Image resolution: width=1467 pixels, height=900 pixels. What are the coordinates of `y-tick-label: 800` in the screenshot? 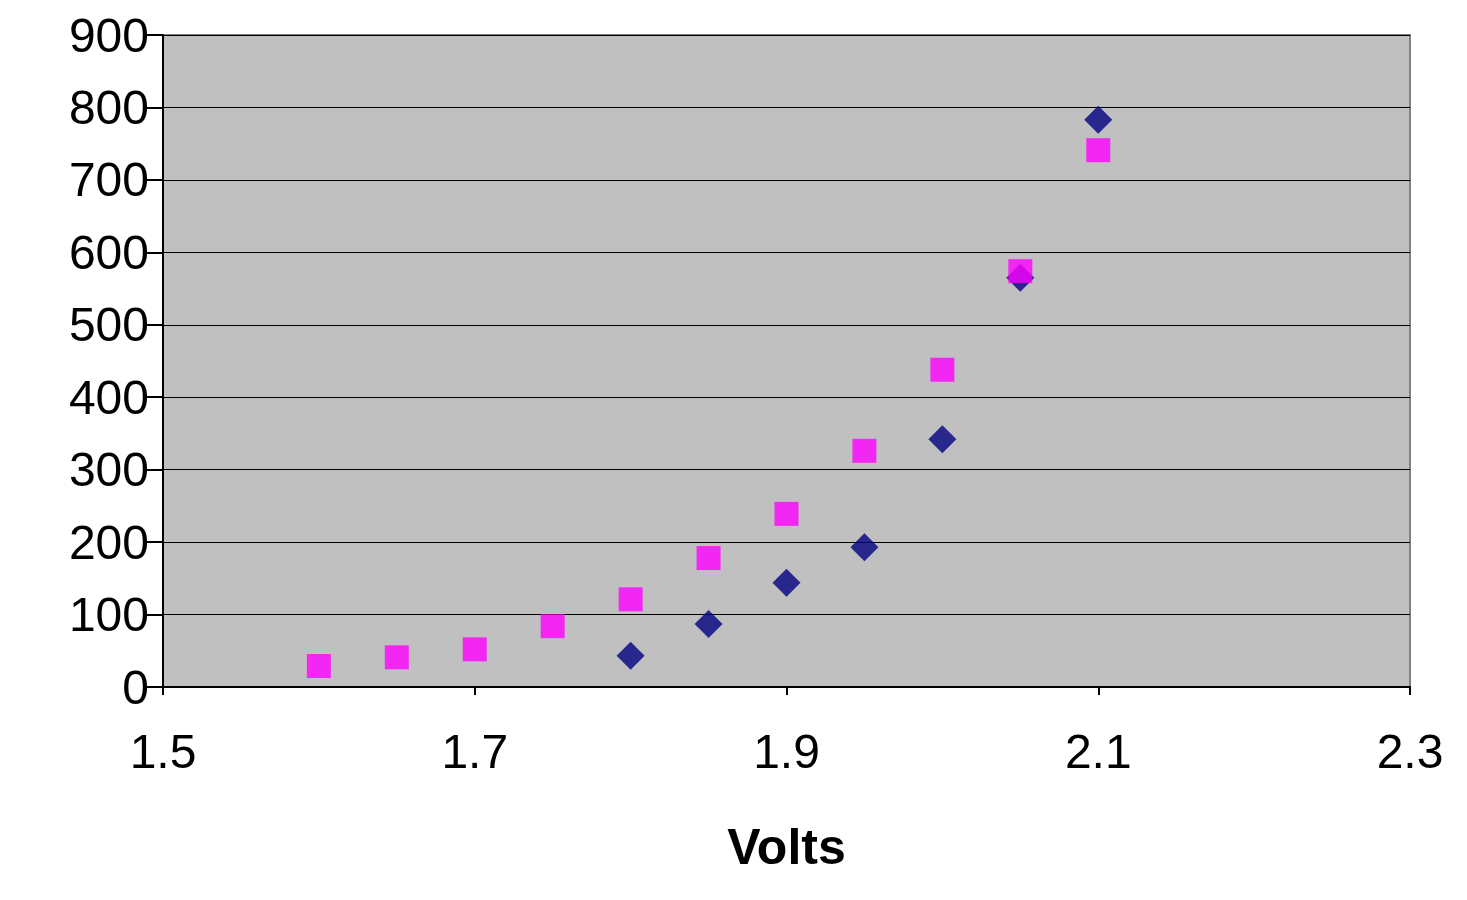 It's located at (108, 107).